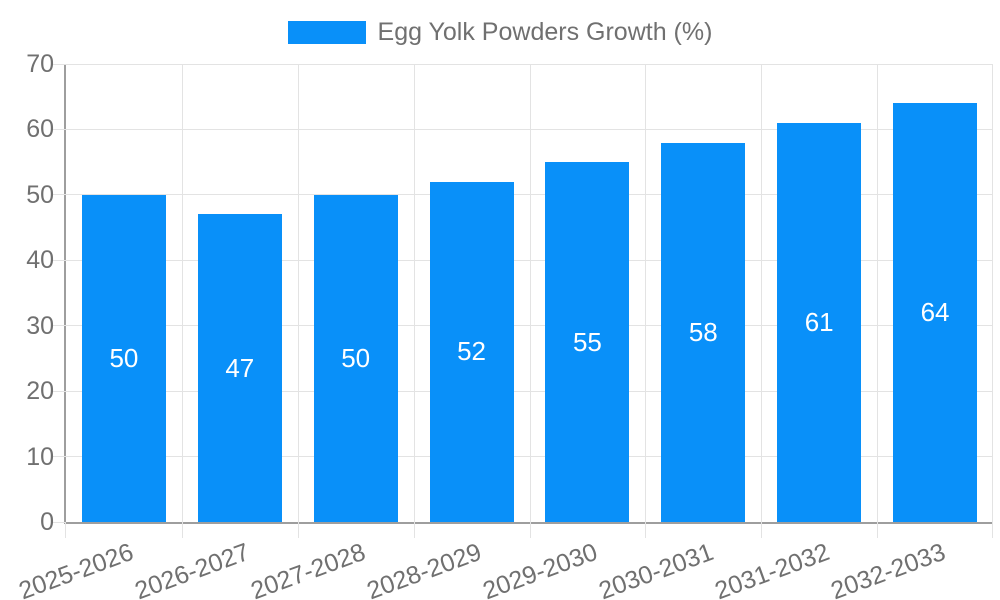  What do you see at coordinates (424, 569) in the screenshot?
I see `x-tick-label: 2028-2029` at bounding box center [424, 569].